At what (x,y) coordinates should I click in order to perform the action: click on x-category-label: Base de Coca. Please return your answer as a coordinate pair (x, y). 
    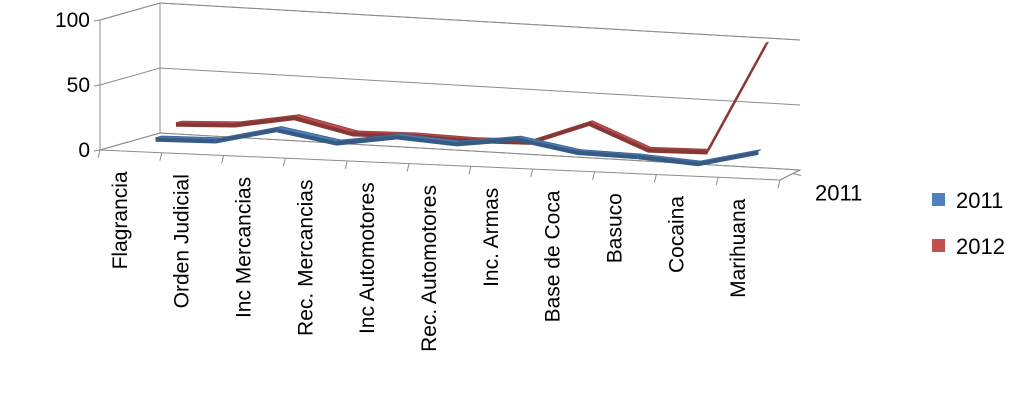
    Looking at the image, I should click on (553, 256).